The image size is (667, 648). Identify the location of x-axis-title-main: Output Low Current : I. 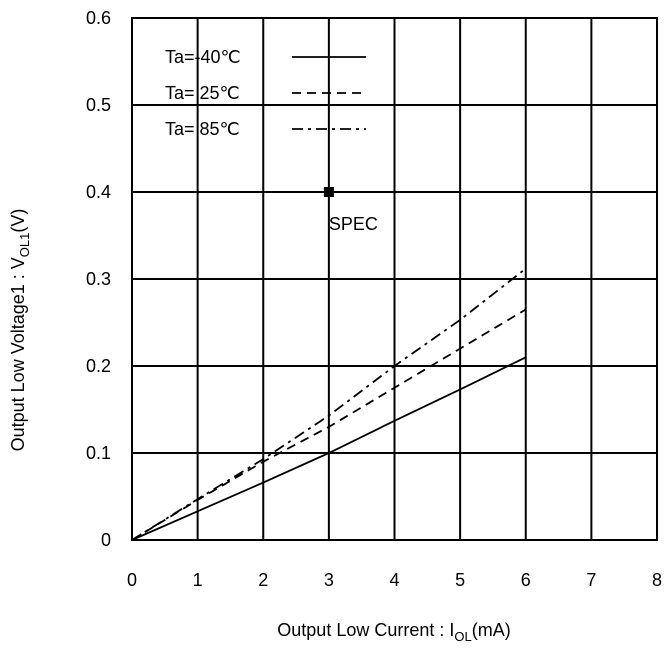
(365, 630).